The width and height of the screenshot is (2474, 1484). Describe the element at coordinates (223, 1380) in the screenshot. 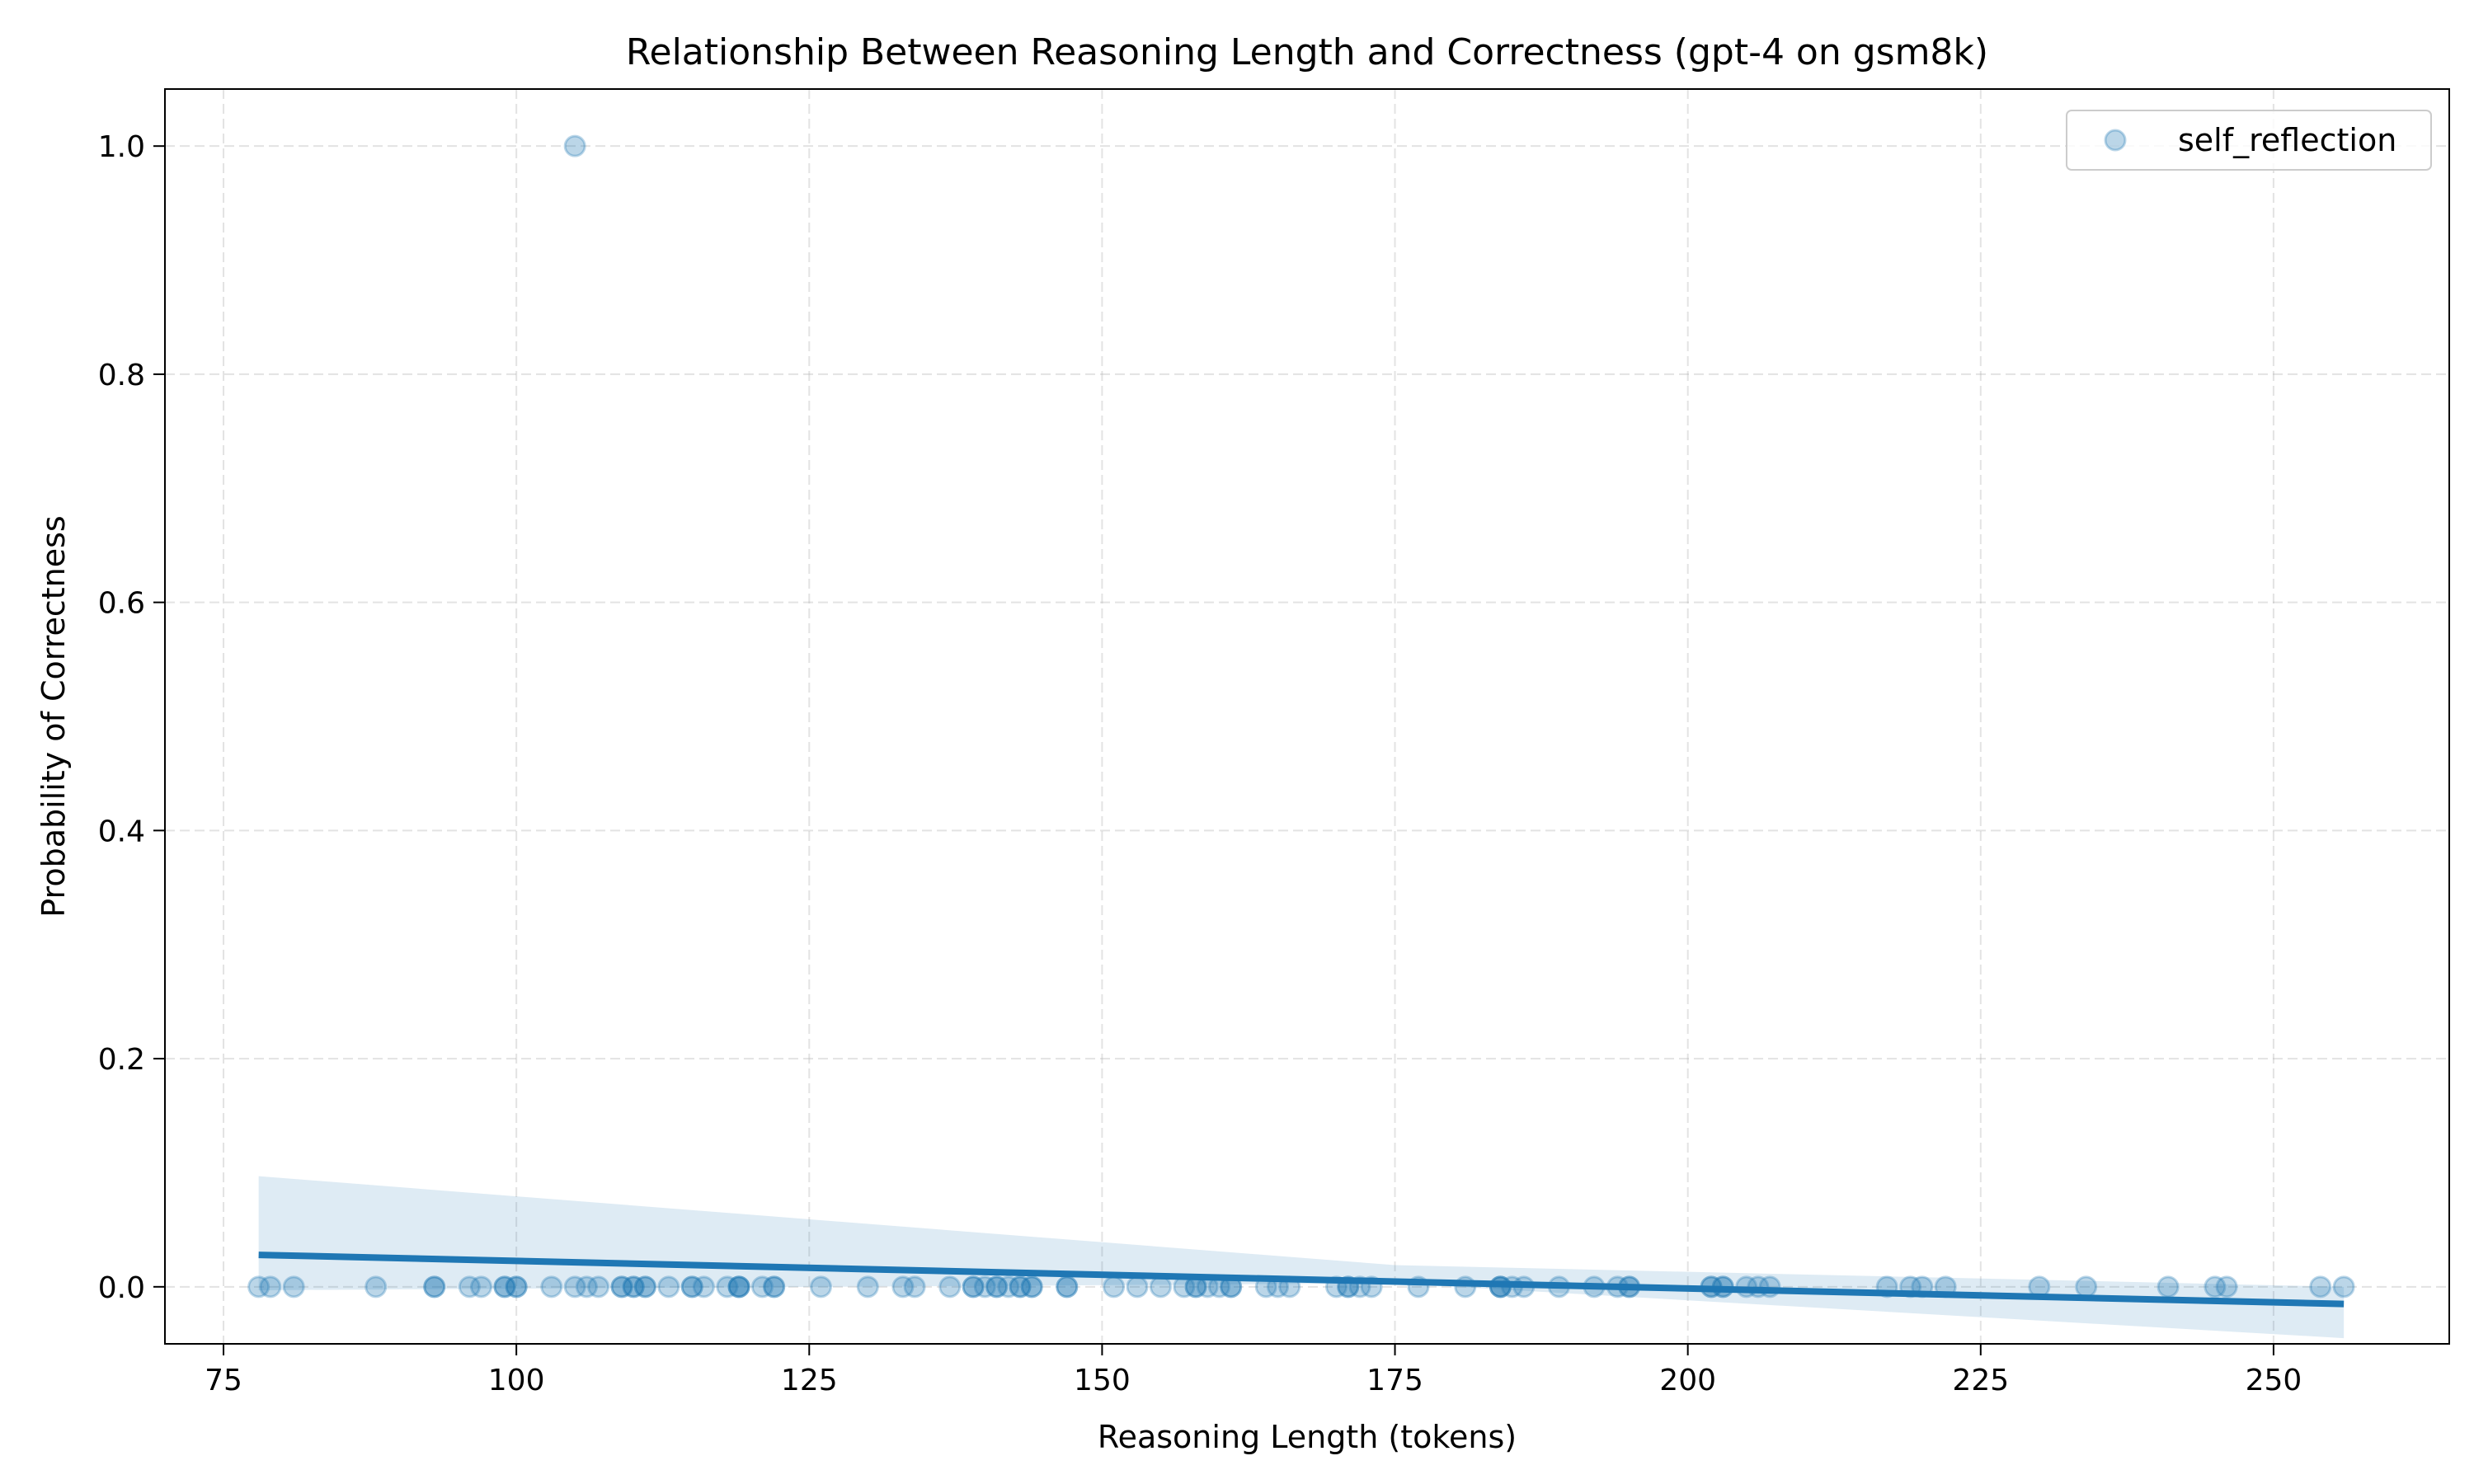

I see `x-tick-label: 75` at that location.